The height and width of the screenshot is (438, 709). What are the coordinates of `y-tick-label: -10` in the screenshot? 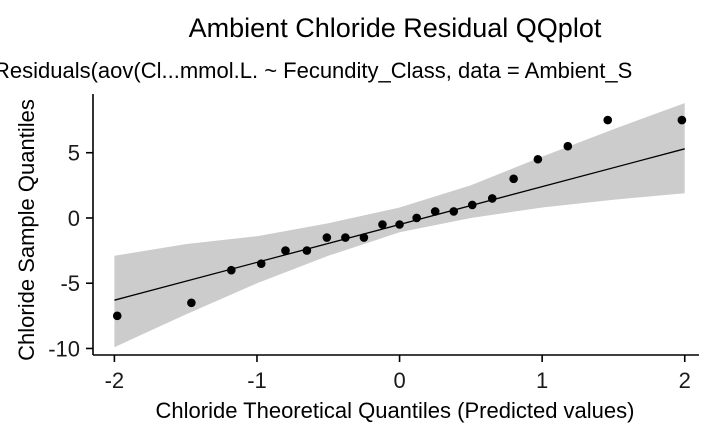 It's located at (64, 348).